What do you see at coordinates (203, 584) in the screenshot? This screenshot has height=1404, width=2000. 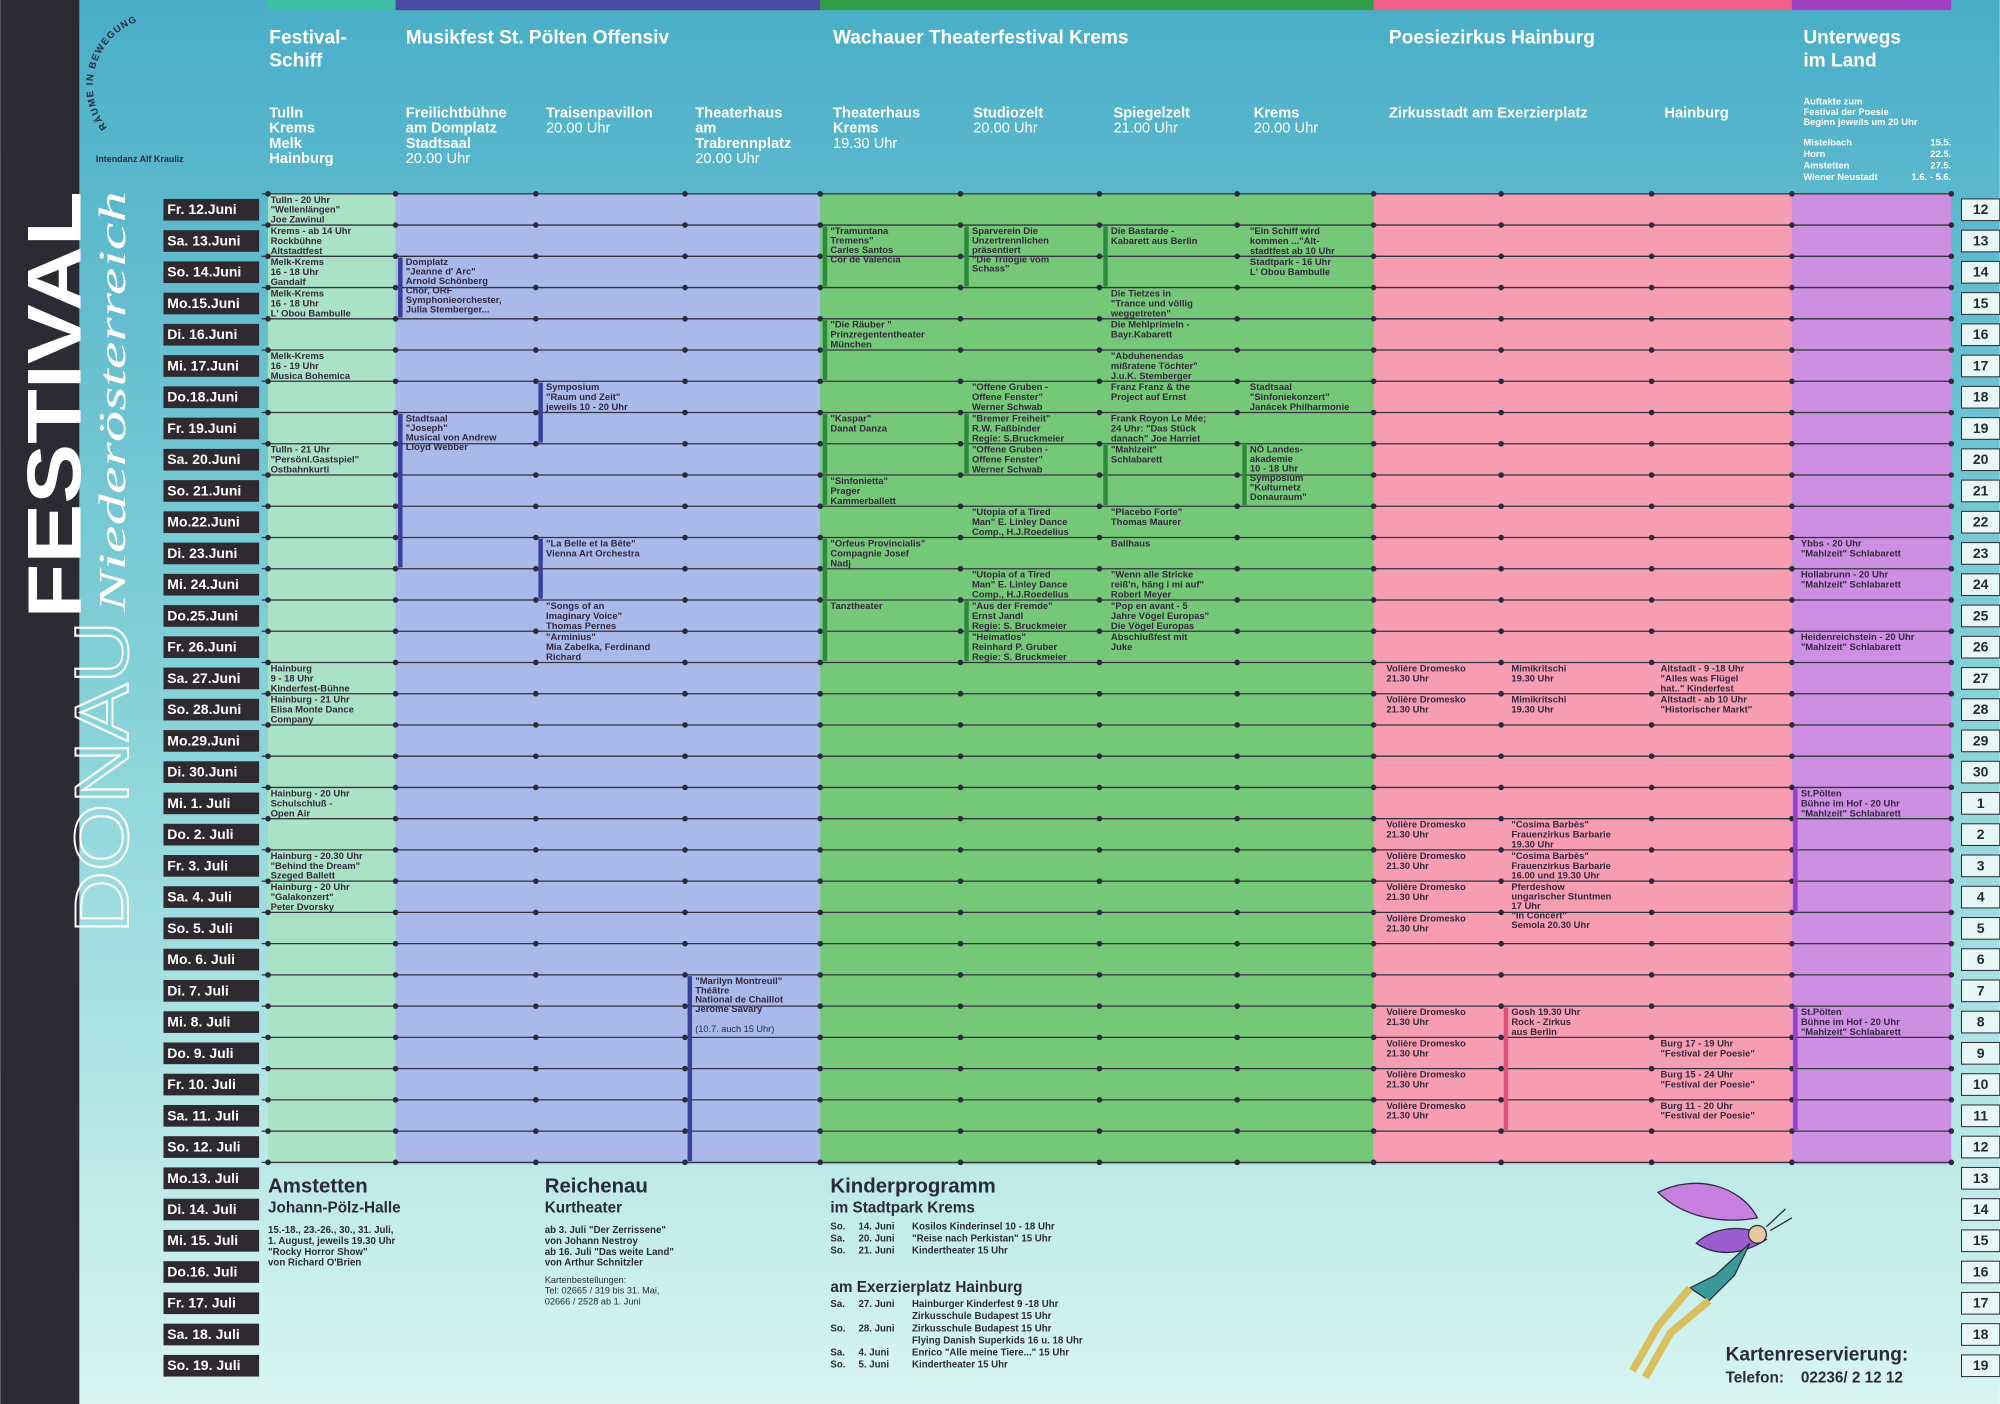 I see `date-label: Mi. 24.Juni` at bounding box center [203, 584].